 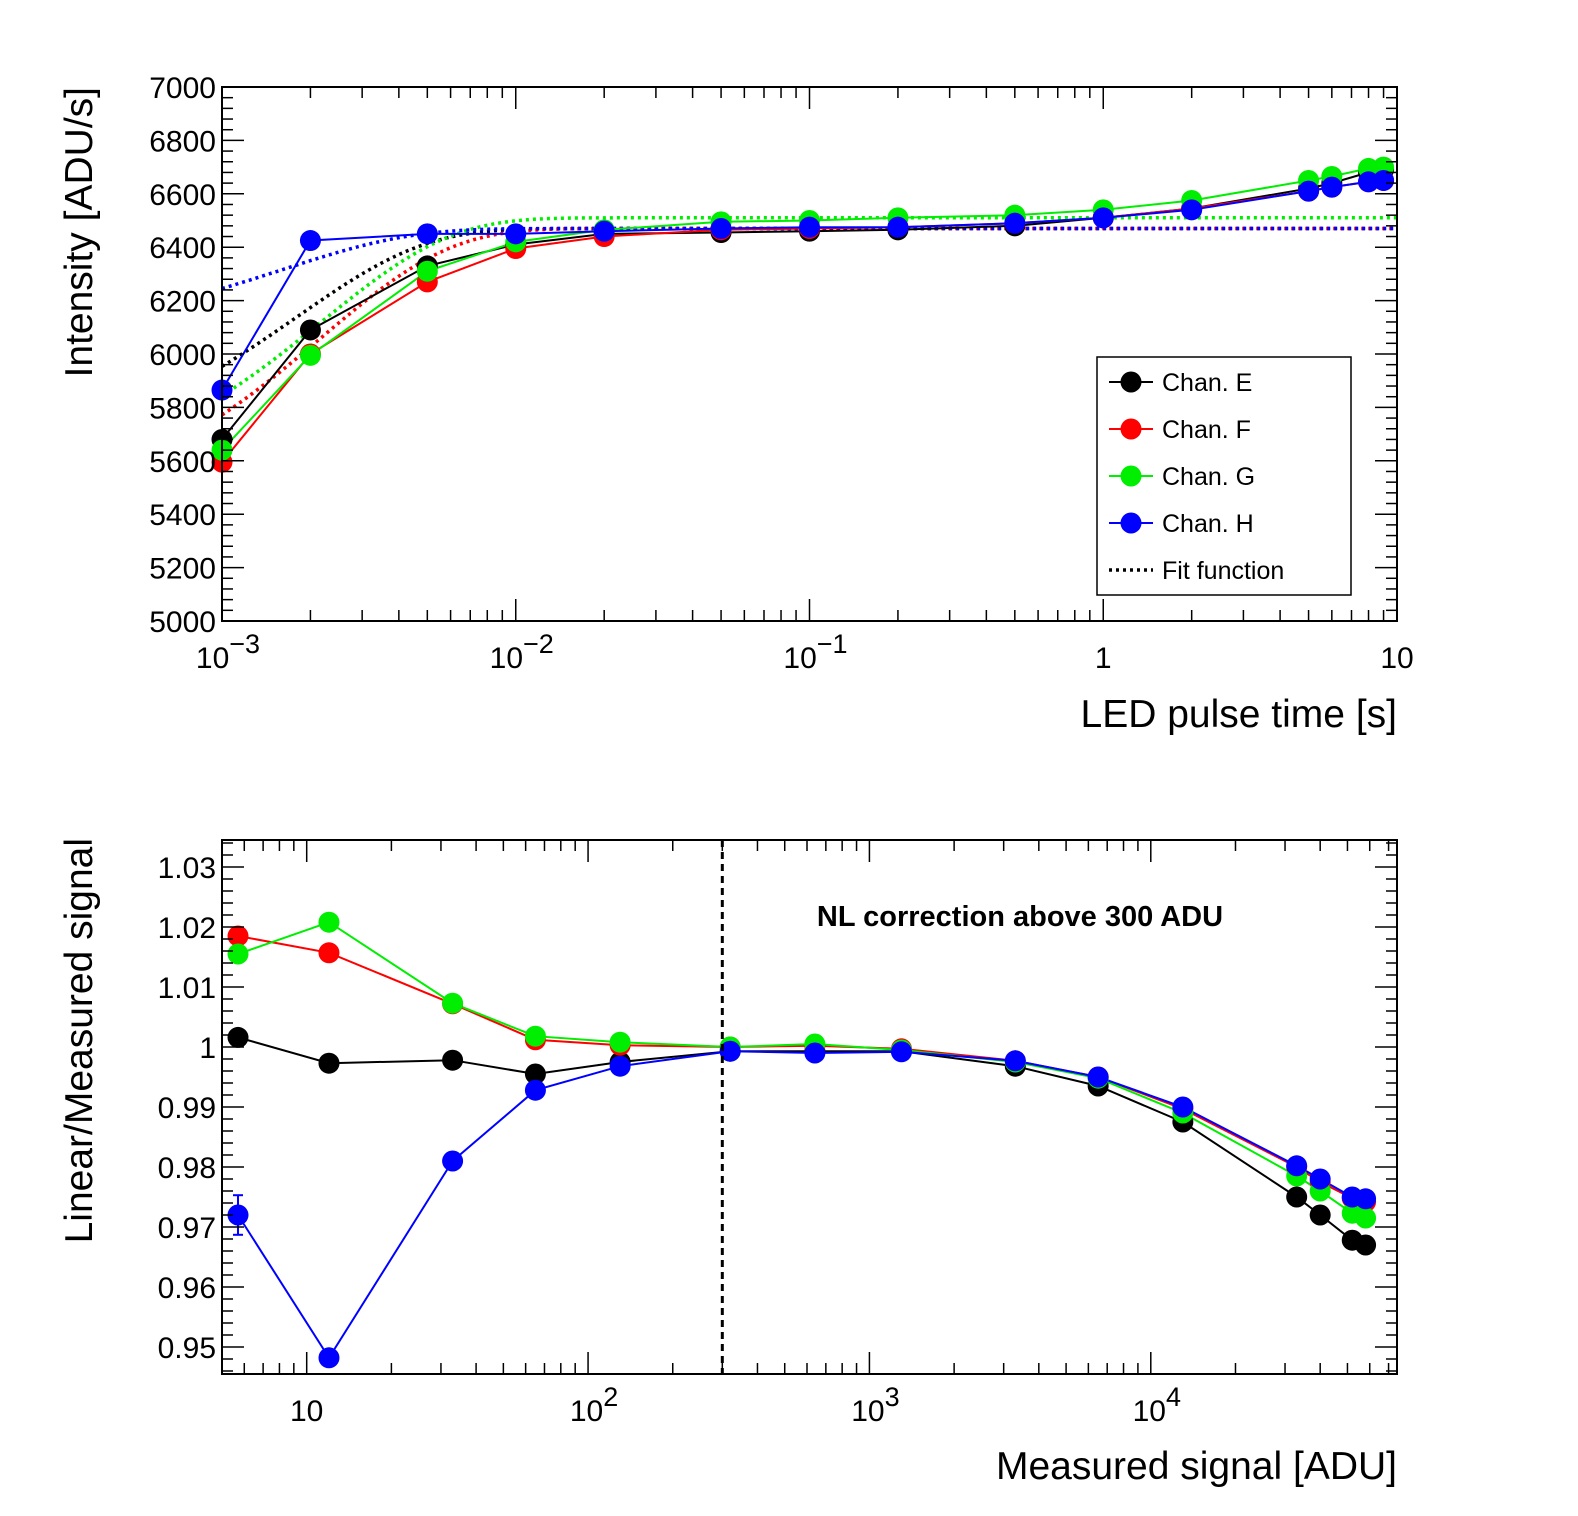 I want to click on legend-label: Chan. E, so click(x=1207, y=383).